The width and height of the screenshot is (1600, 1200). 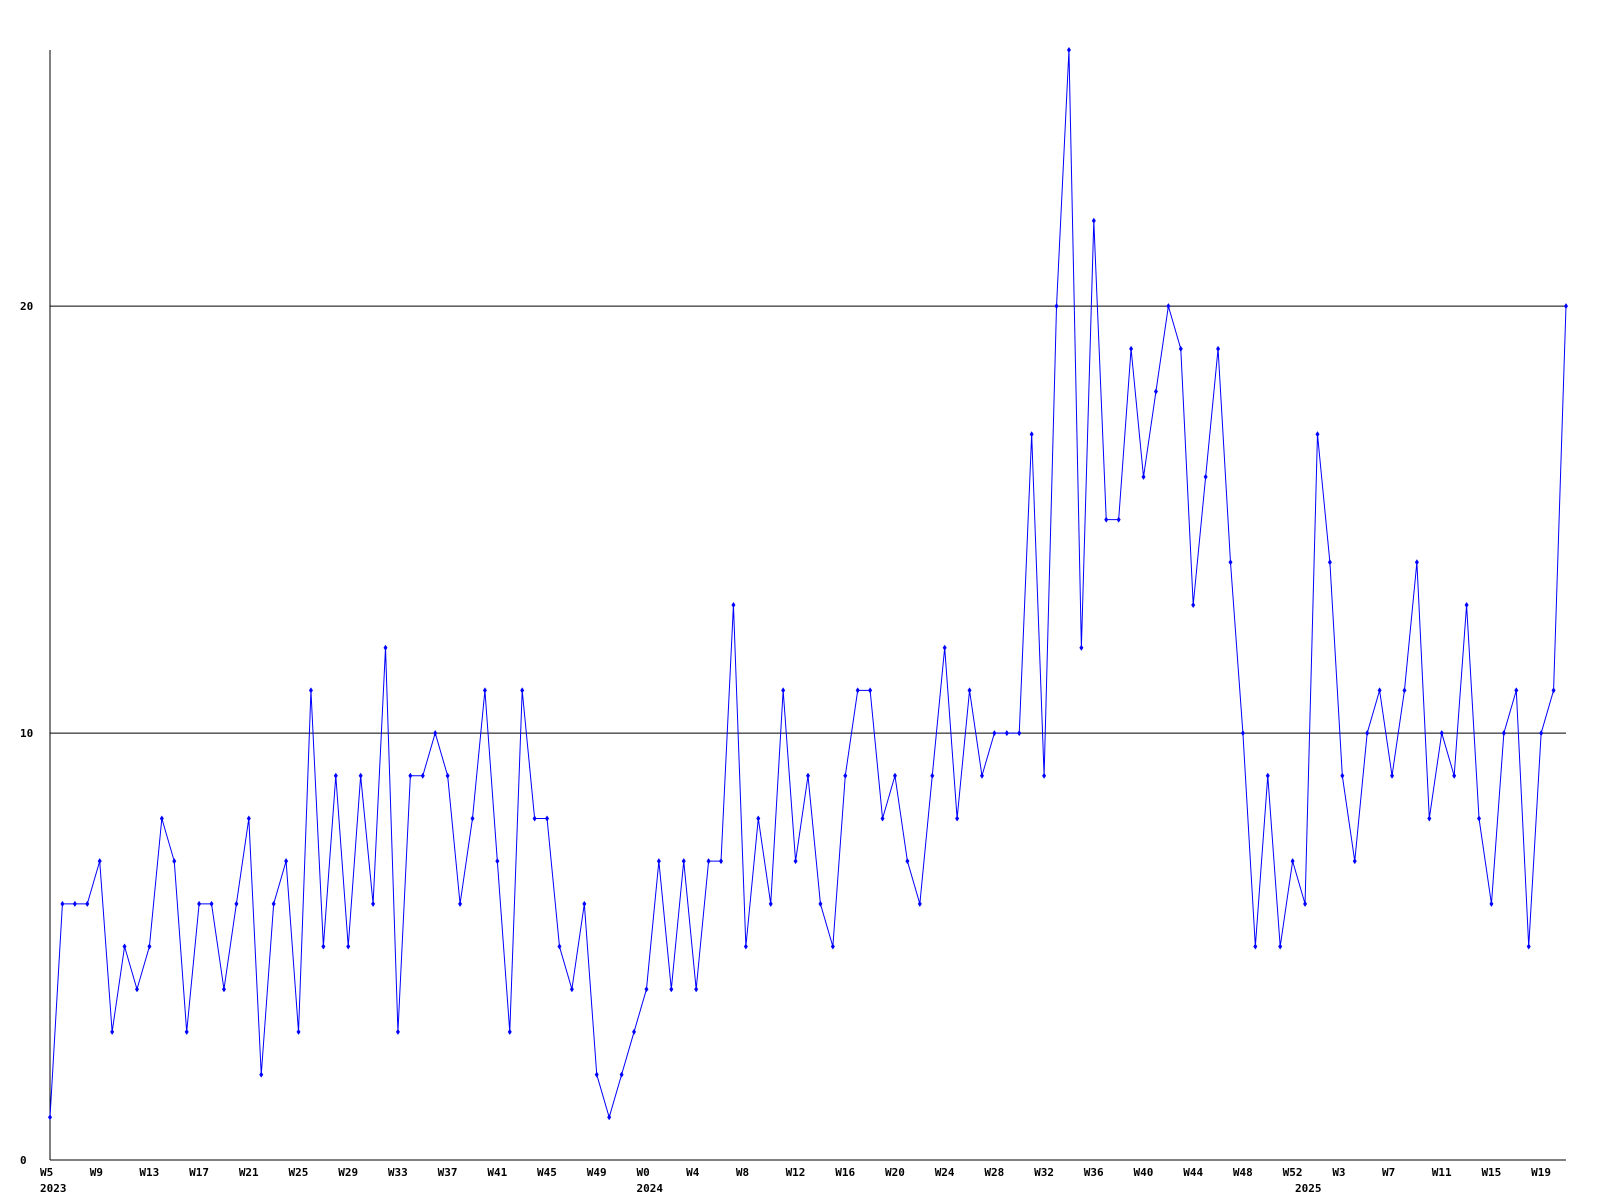 I want to click on x-tick-label: W7, so click(x=1388, y=1172).